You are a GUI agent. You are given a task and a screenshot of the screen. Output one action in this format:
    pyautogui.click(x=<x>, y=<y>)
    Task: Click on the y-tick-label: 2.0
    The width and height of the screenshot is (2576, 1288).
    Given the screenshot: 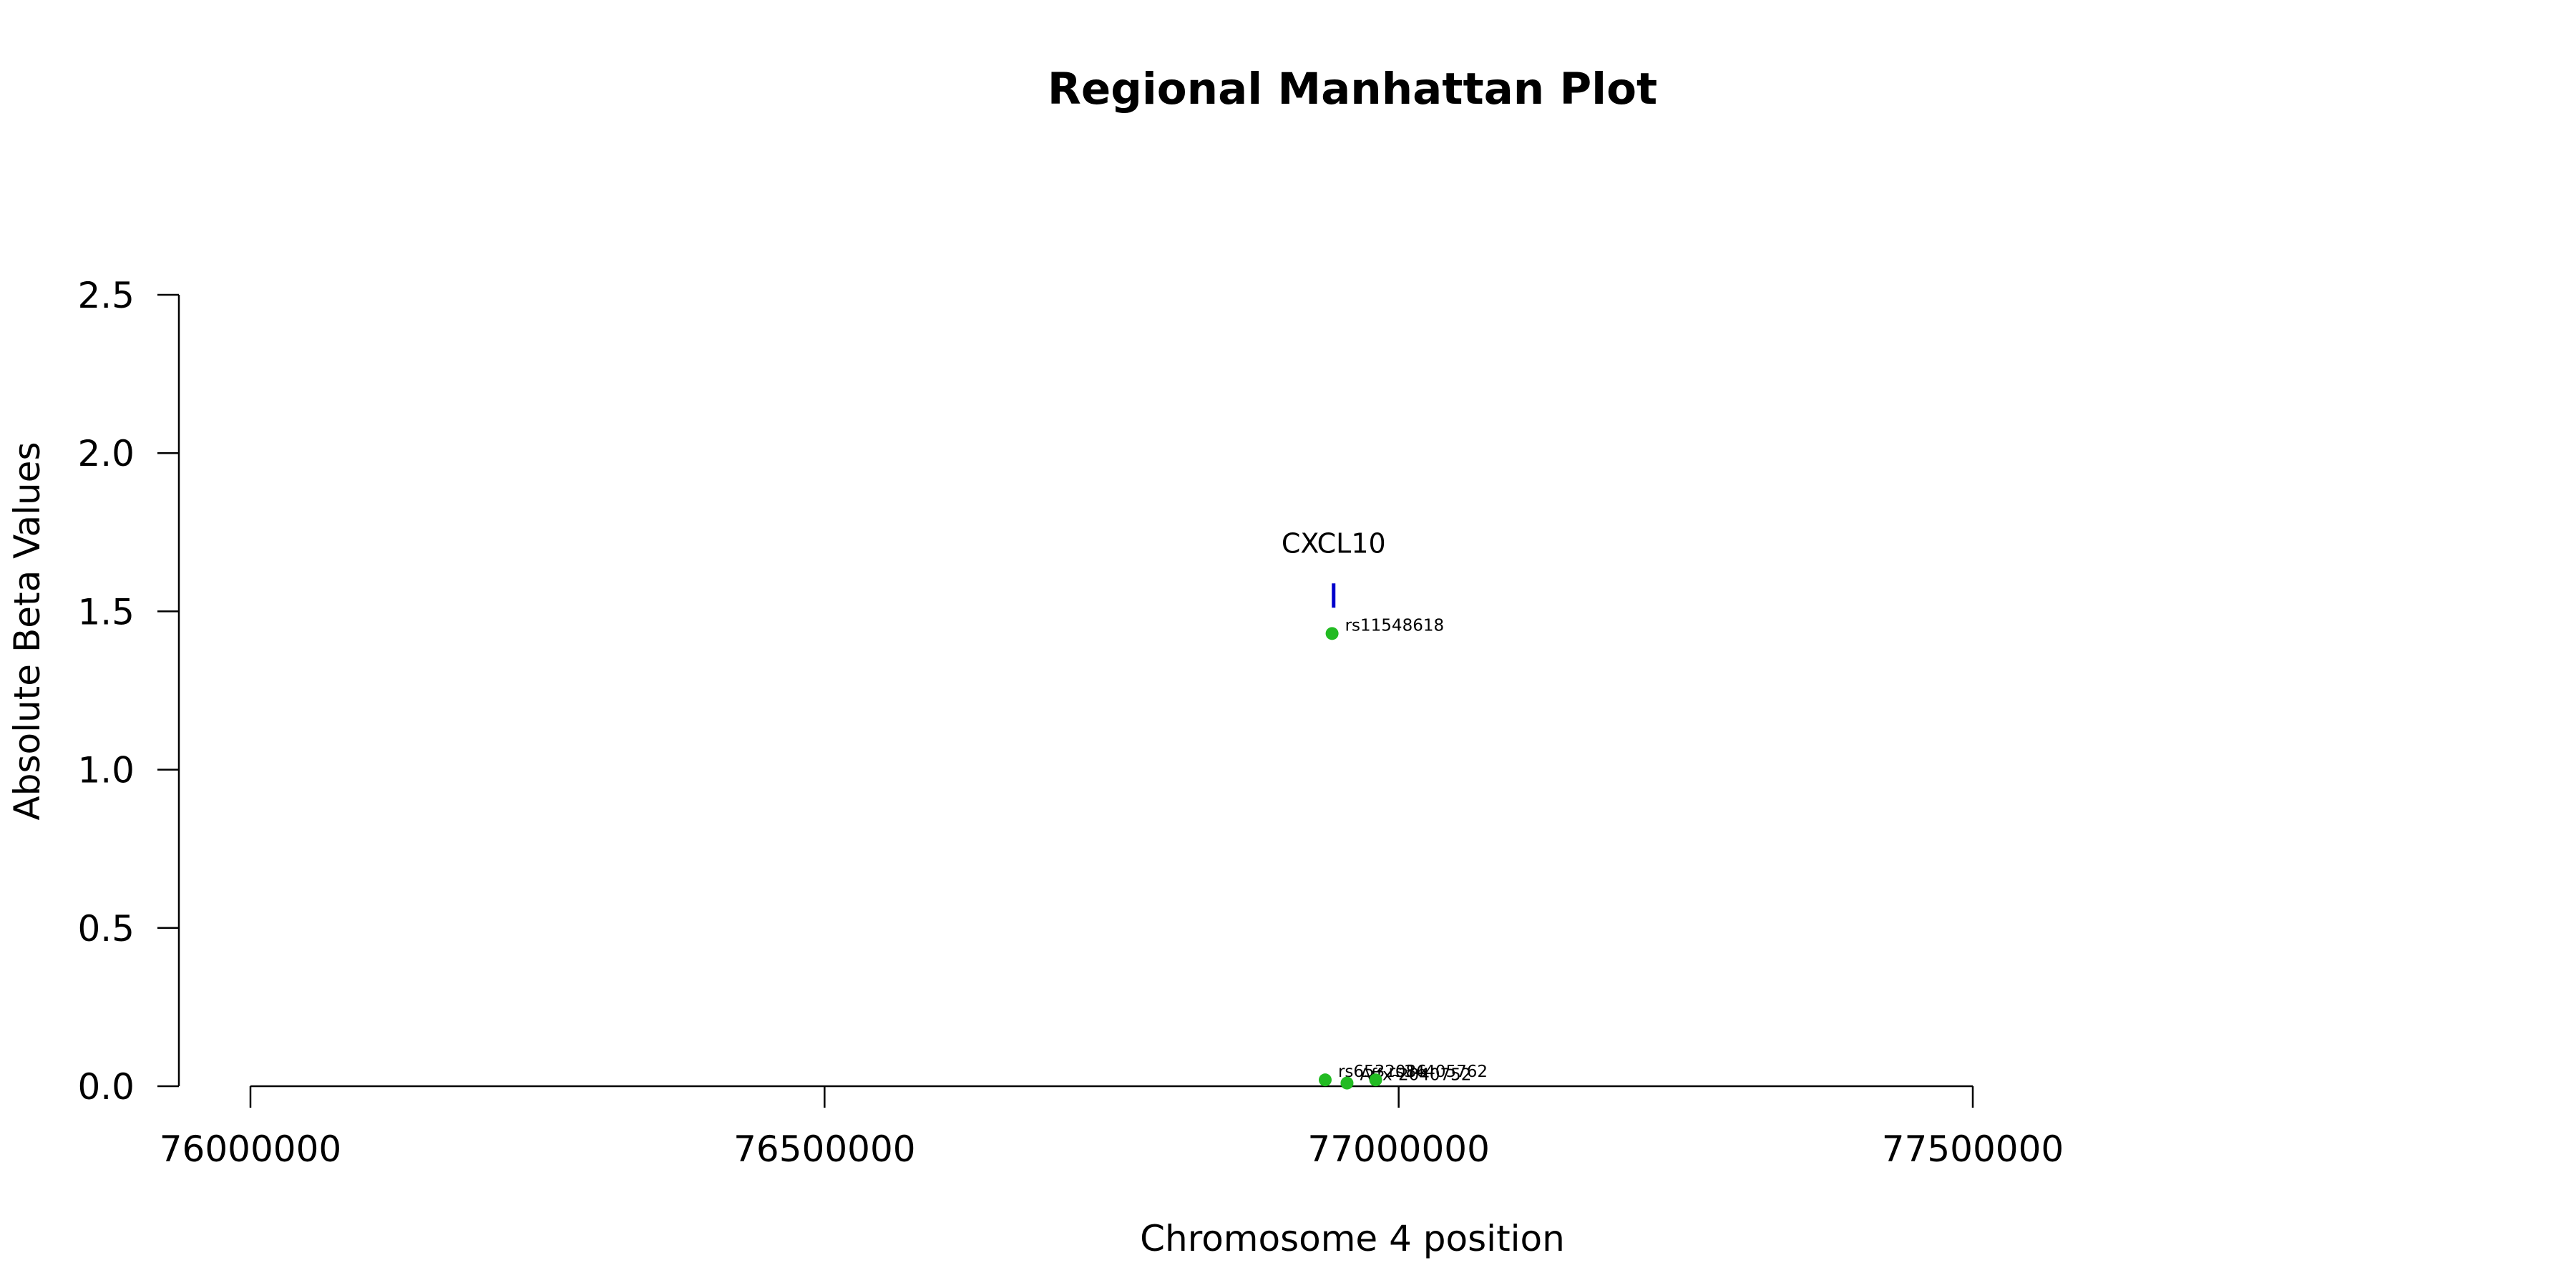 What is the action you would take?
    pyautogui.click(x=106, y=453)
    